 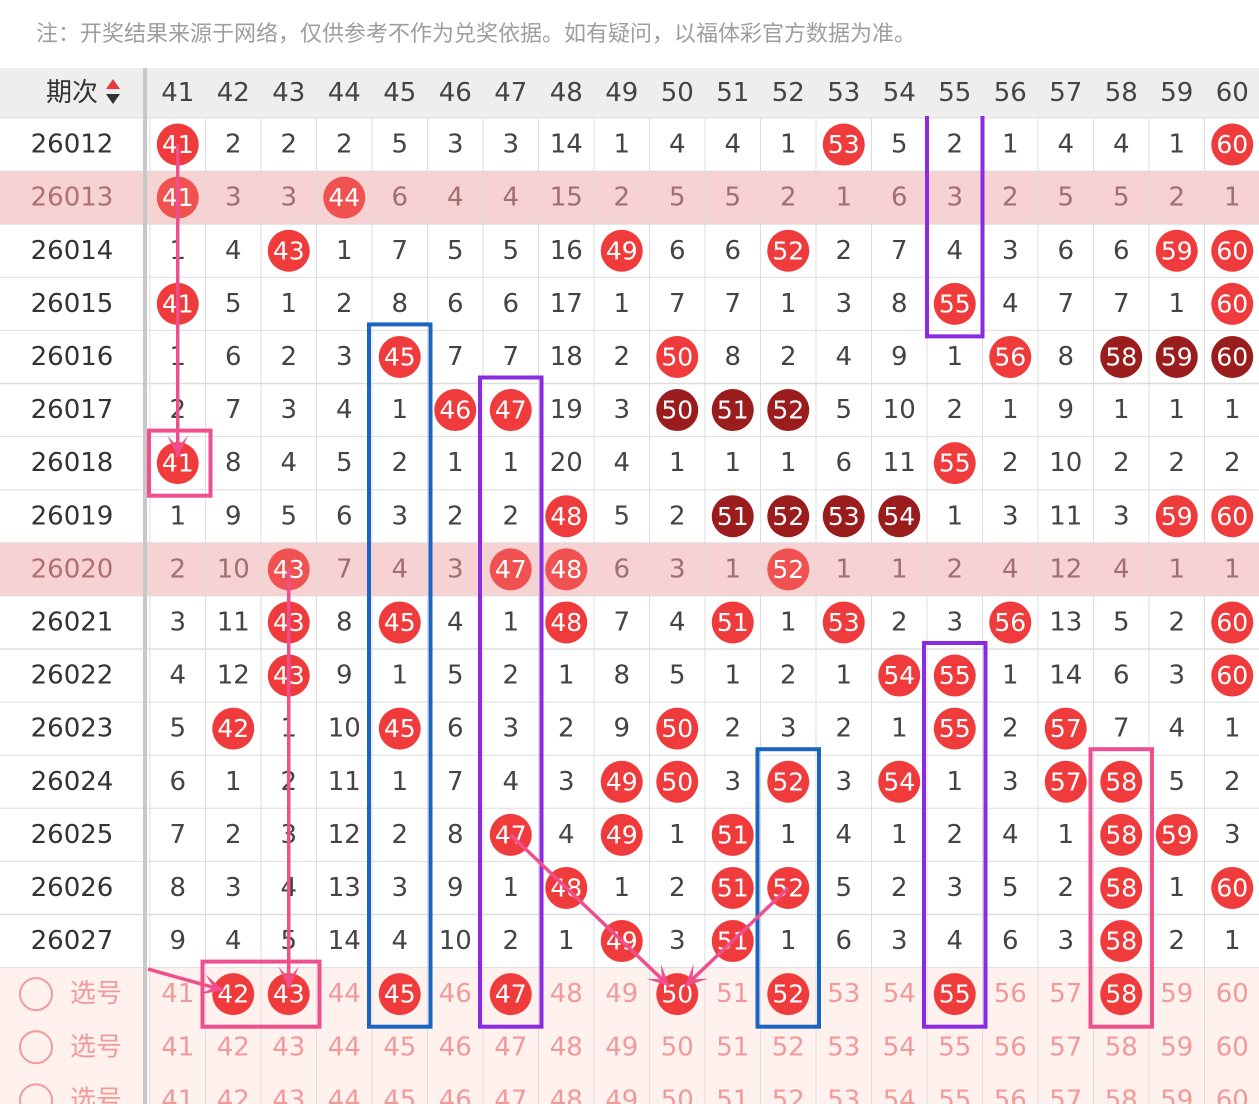 I want to click on selected-number: 42, so click(x=233, y=994).